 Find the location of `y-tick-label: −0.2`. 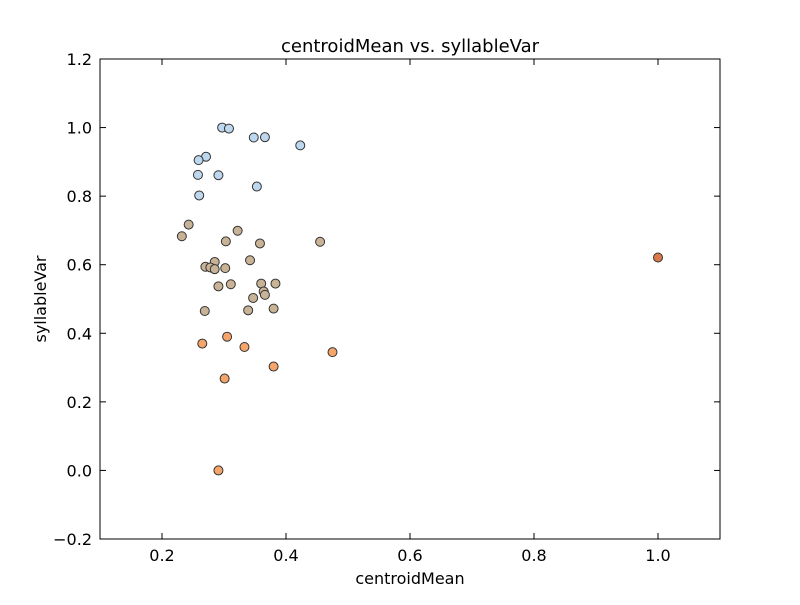

y-tick-label: −0.2 is located at coordinates (72, 539).